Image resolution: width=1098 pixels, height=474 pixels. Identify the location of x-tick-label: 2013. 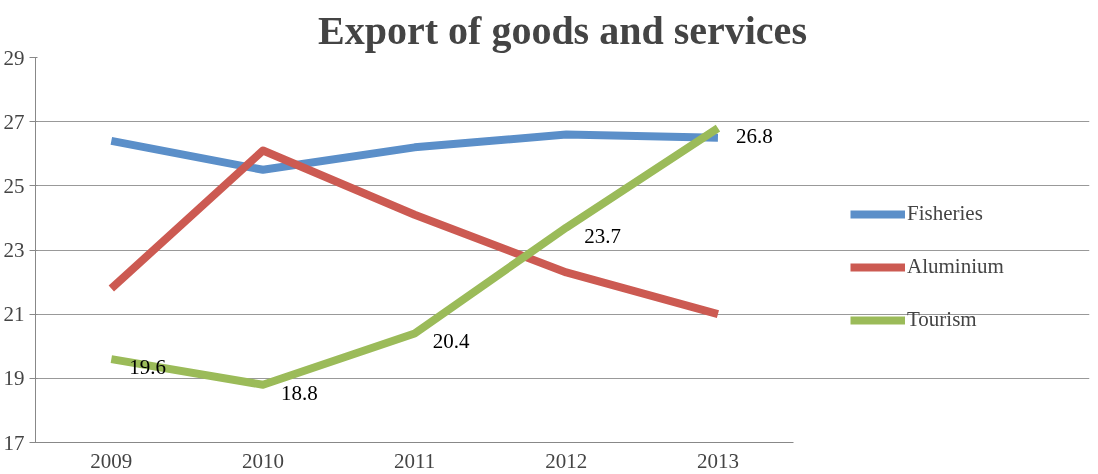
(717, 460).